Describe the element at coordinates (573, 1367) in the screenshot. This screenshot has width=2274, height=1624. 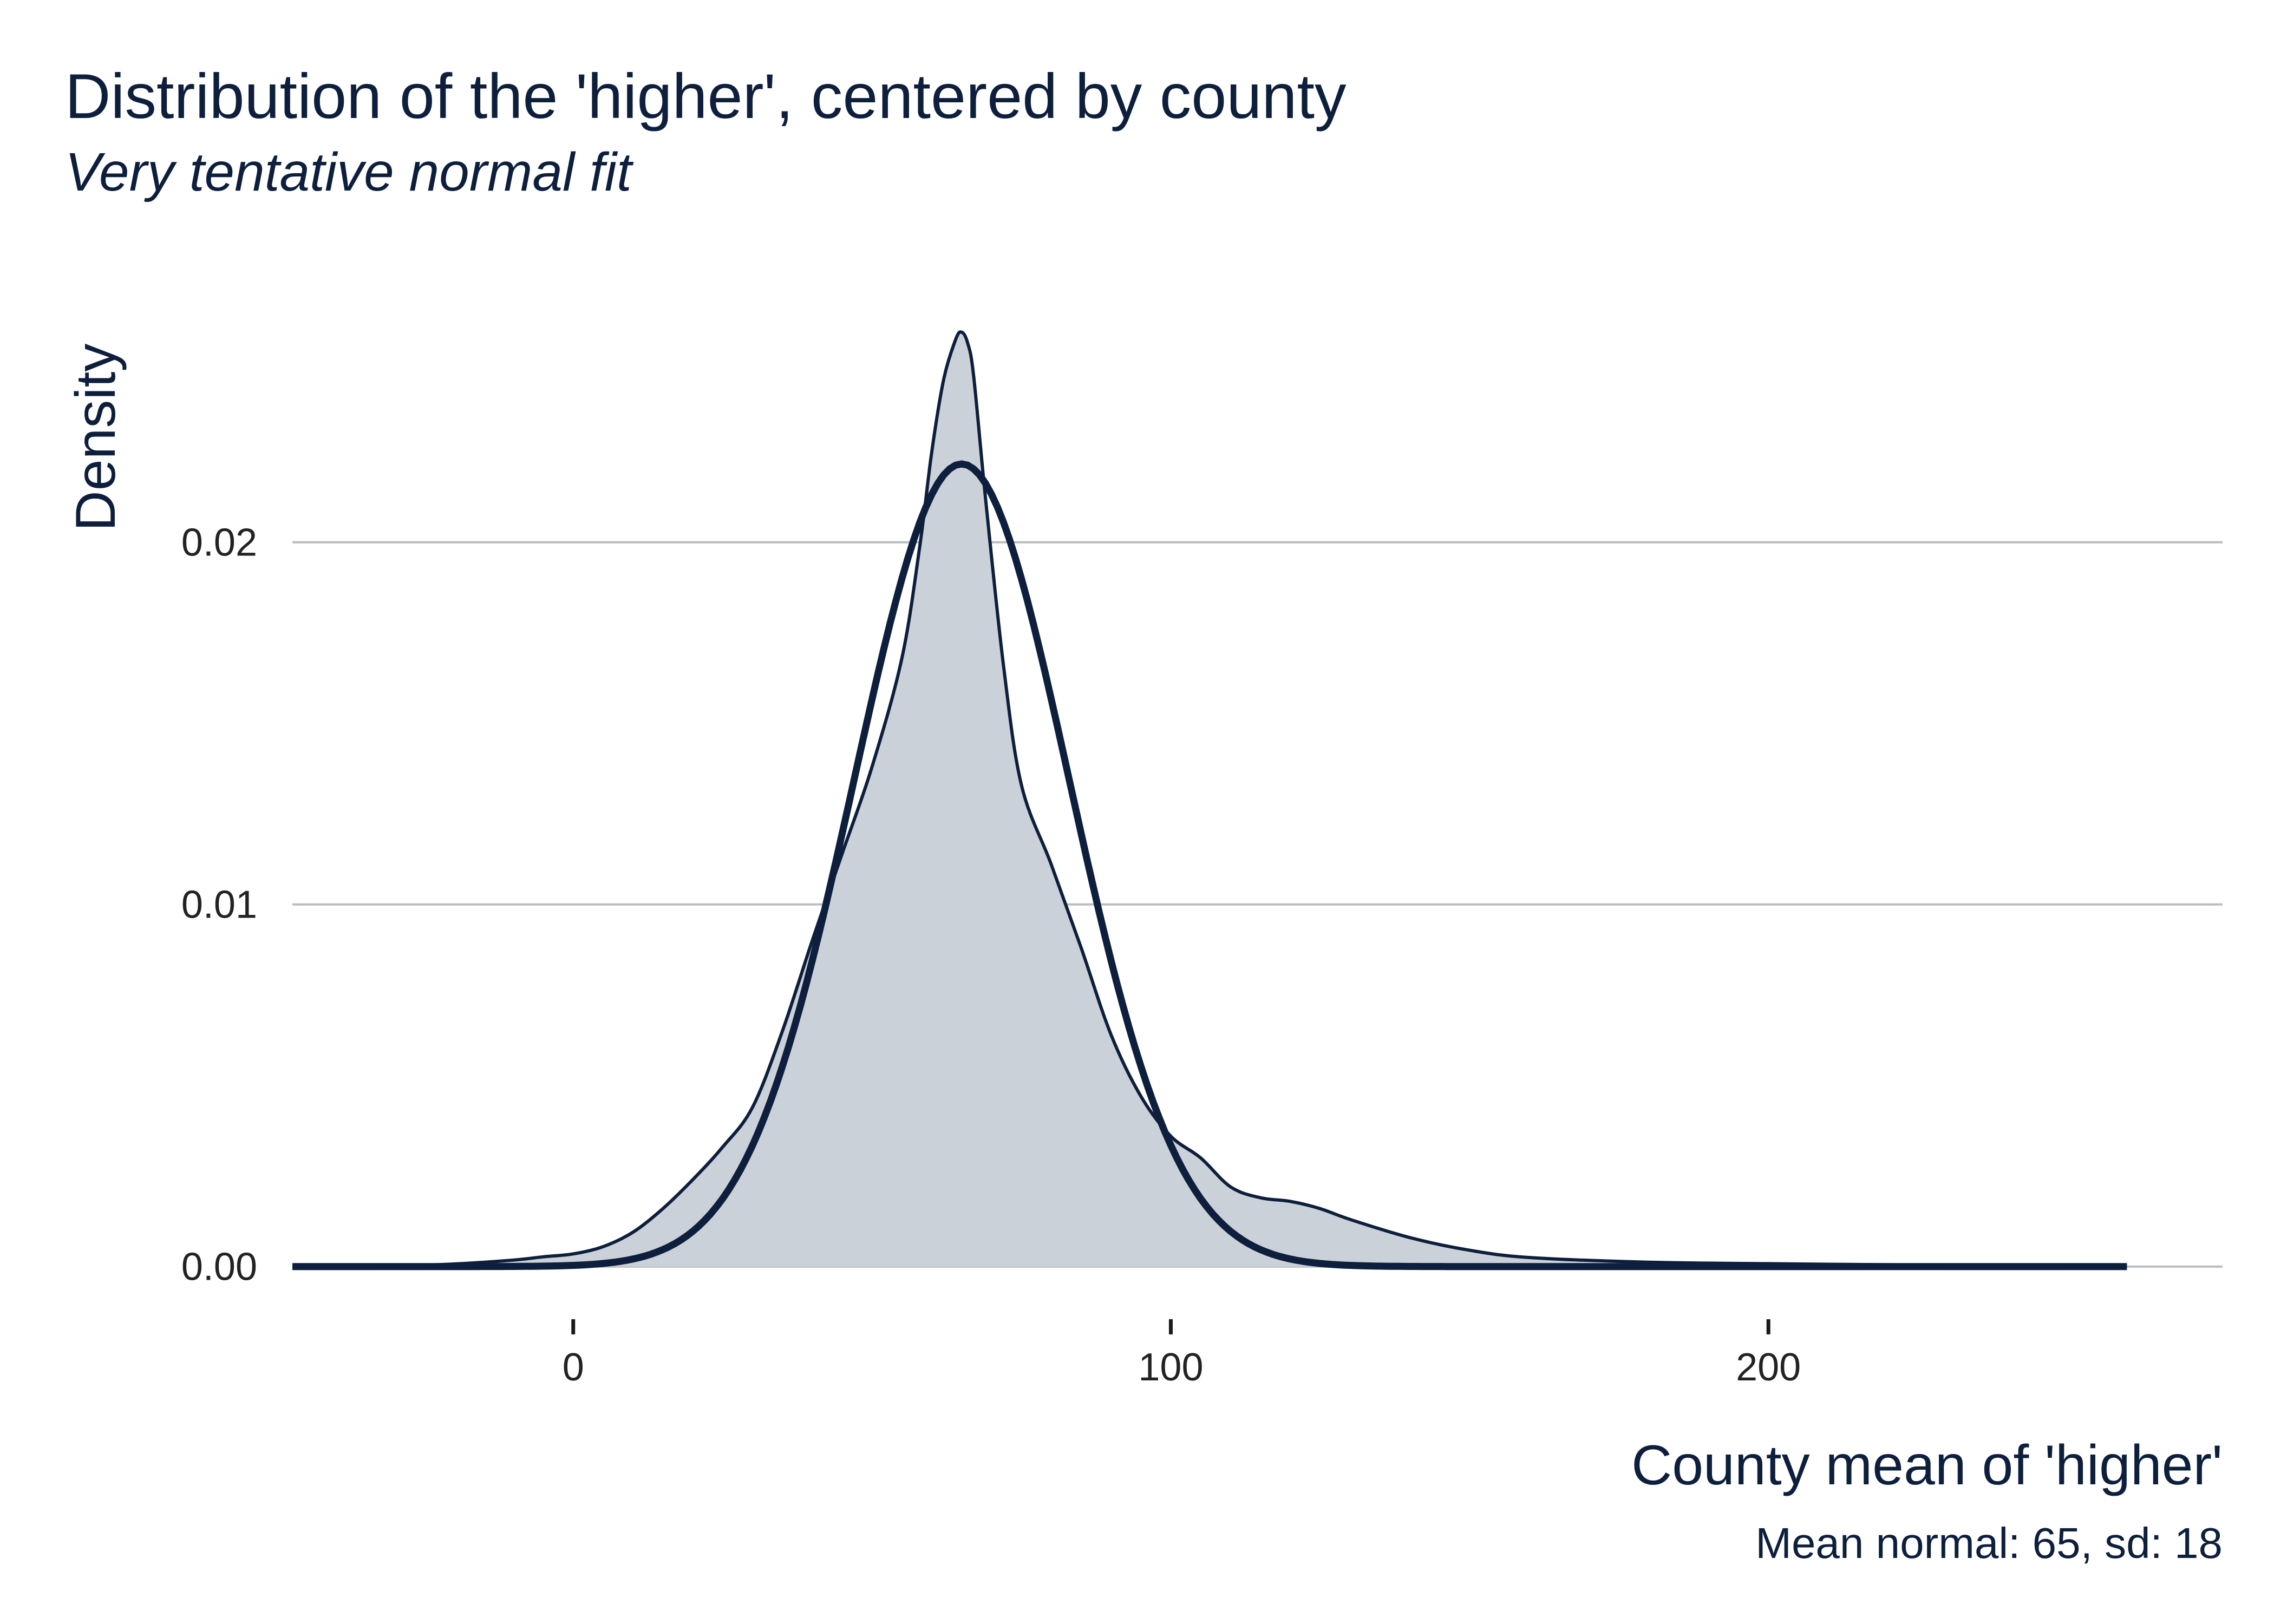
I see `x-tick-label-0: 0` at that location.